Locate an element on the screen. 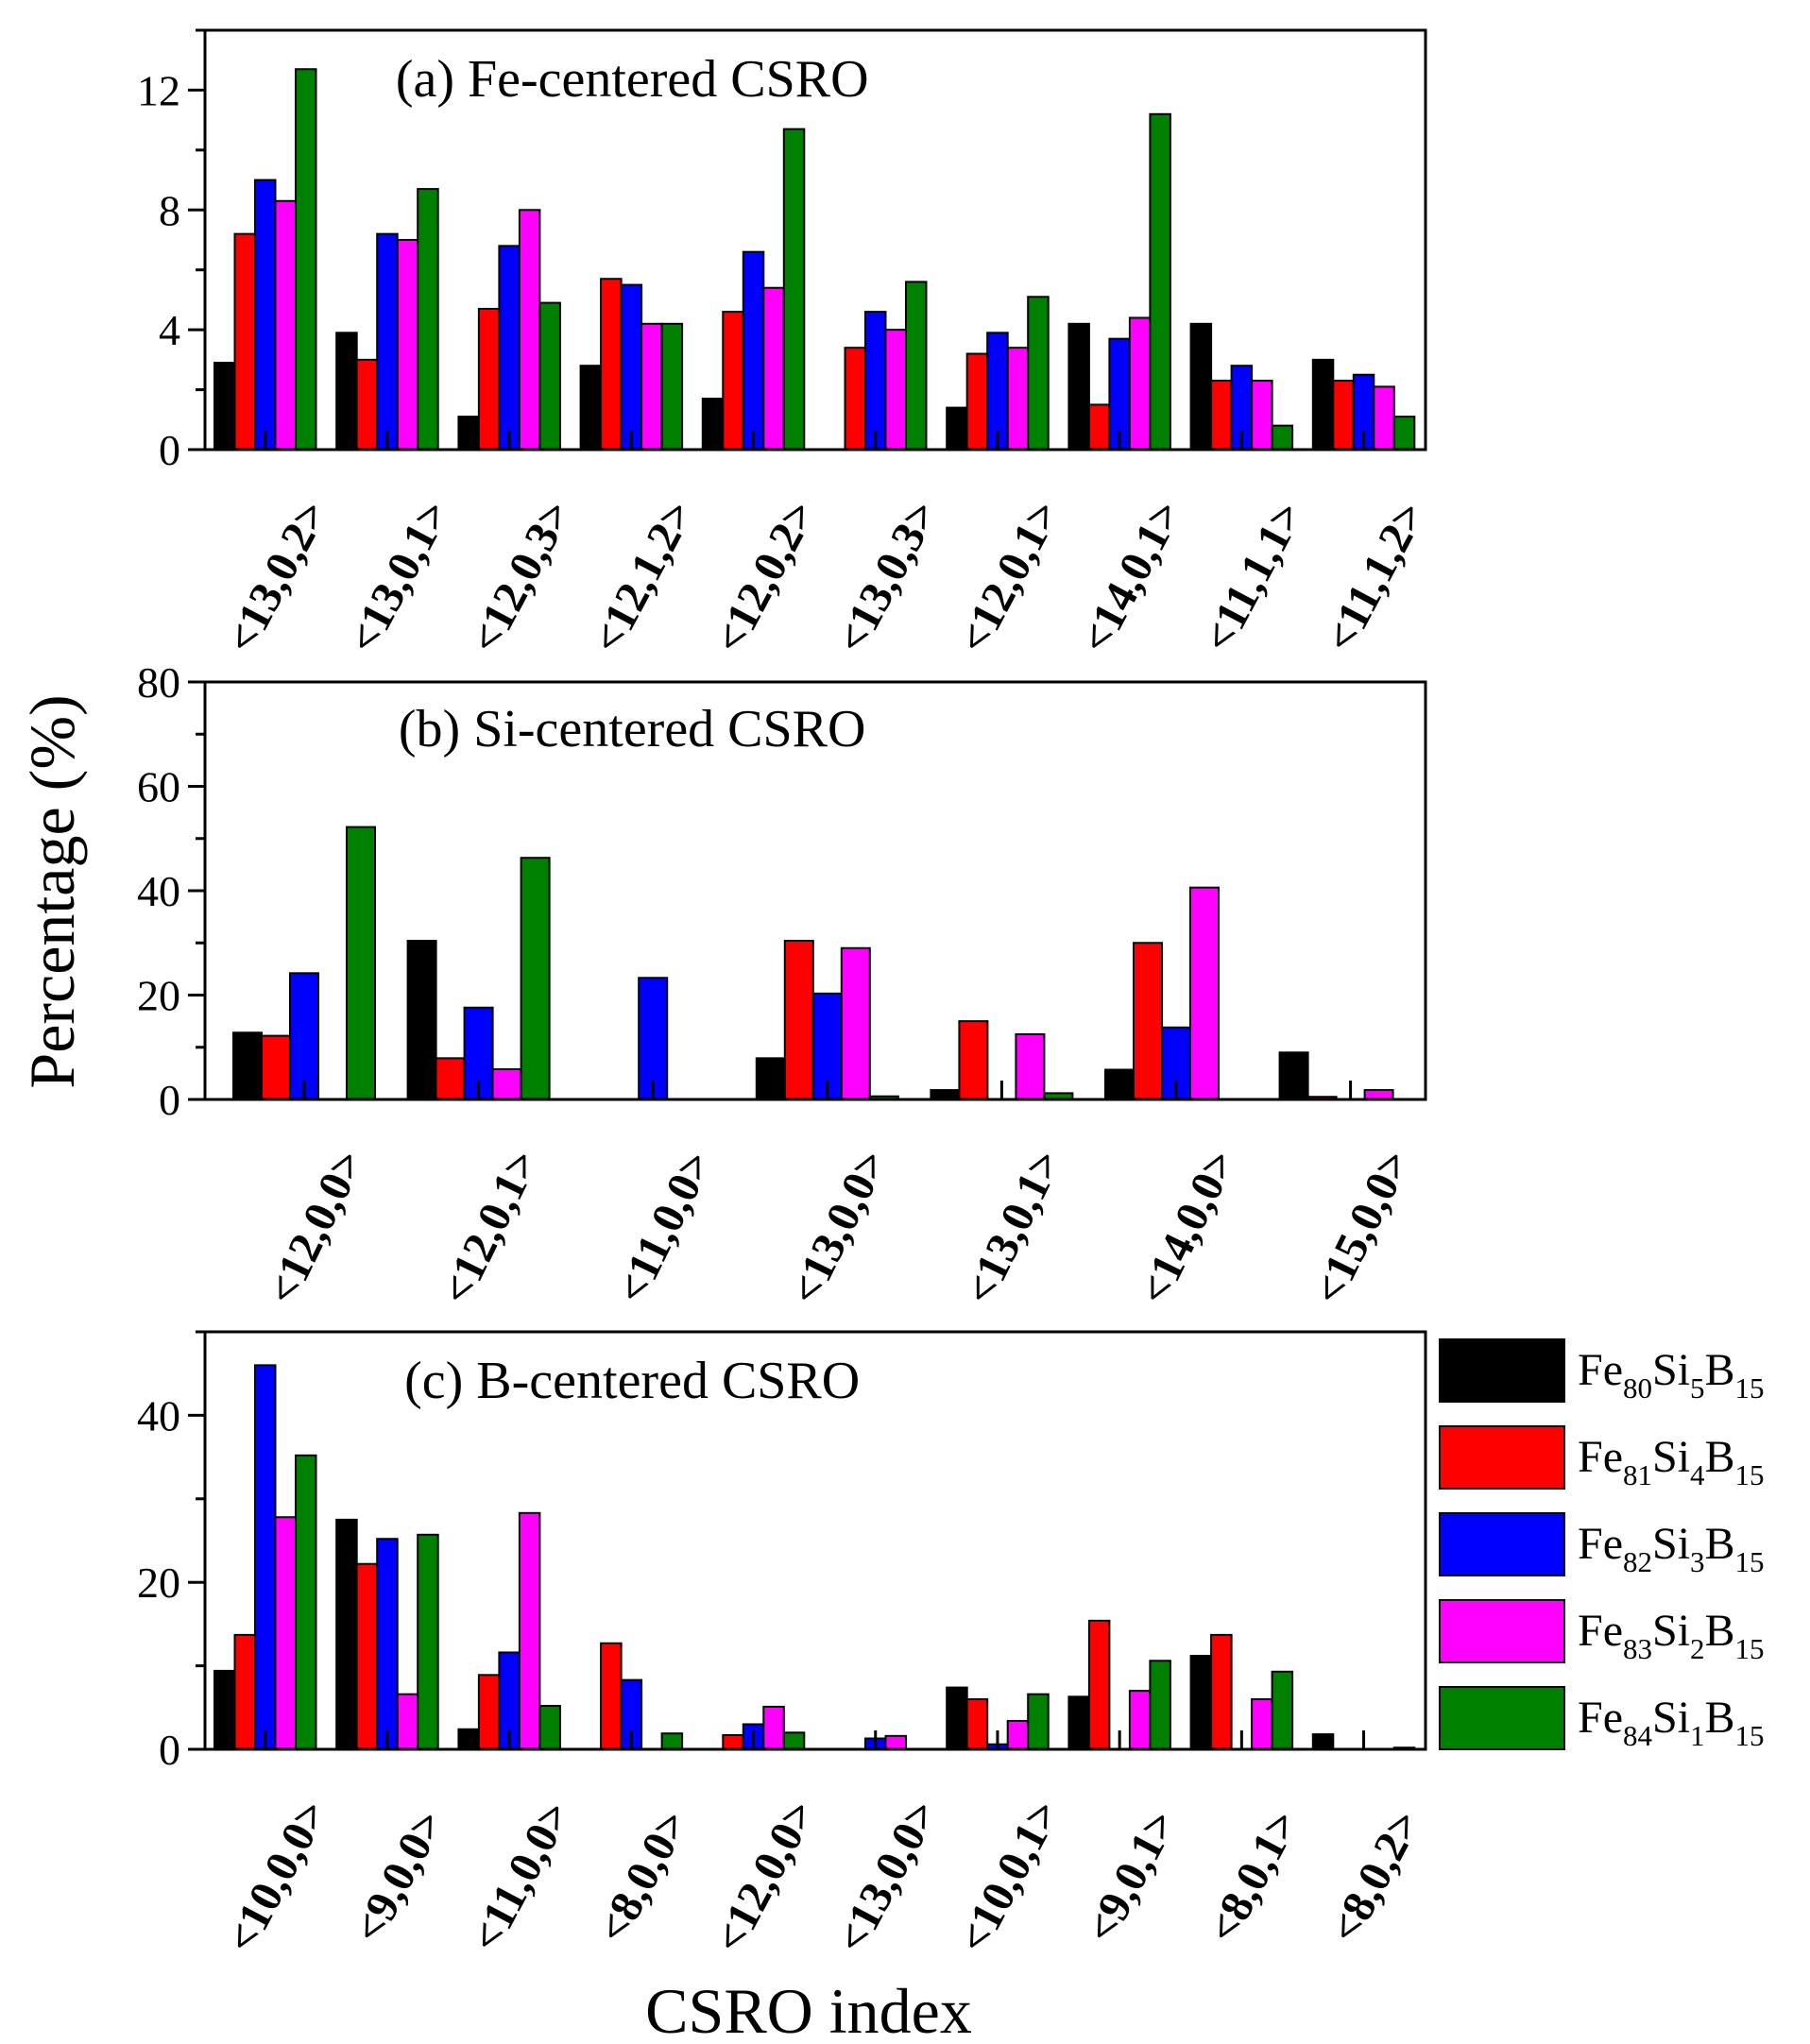  x-tick-label: <8,0,1> is located at coordinates (1253, 1877).